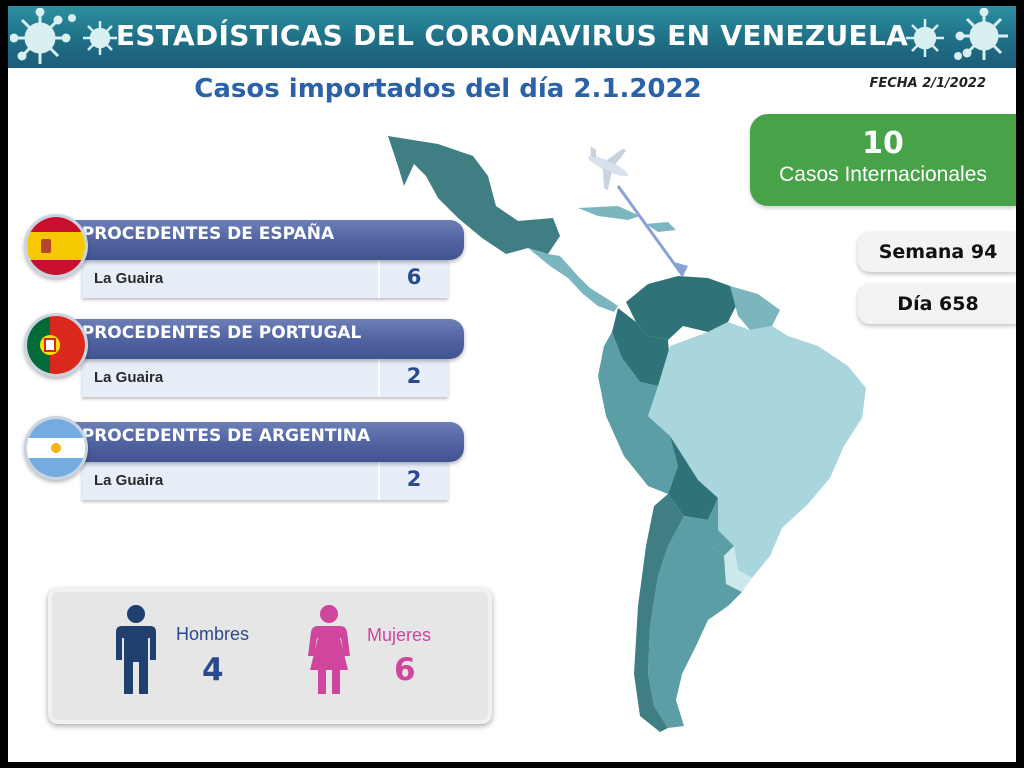  I want to click on argentina-flag-icon, so click(56, 448).